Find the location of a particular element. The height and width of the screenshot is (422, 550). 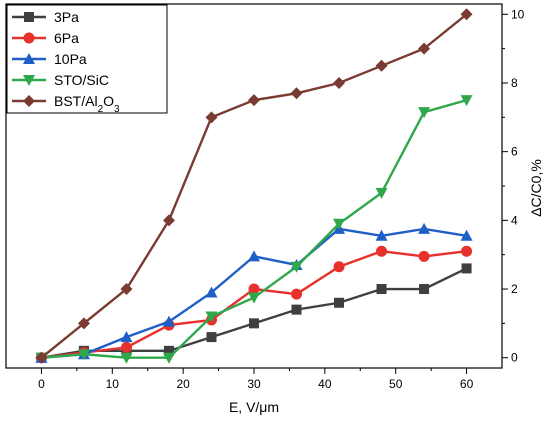

legend-label: 3Pa is located at coordinates (66, 17).